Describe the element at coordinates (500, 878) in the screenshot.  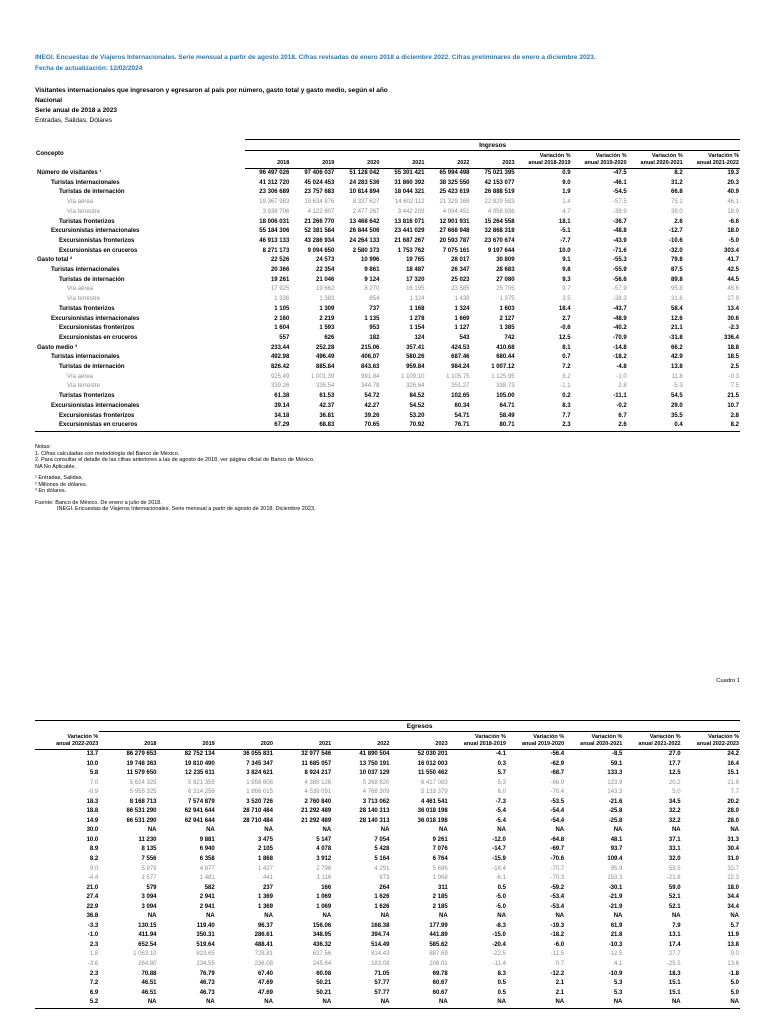
I see `value-cell: -6.1` at that location.